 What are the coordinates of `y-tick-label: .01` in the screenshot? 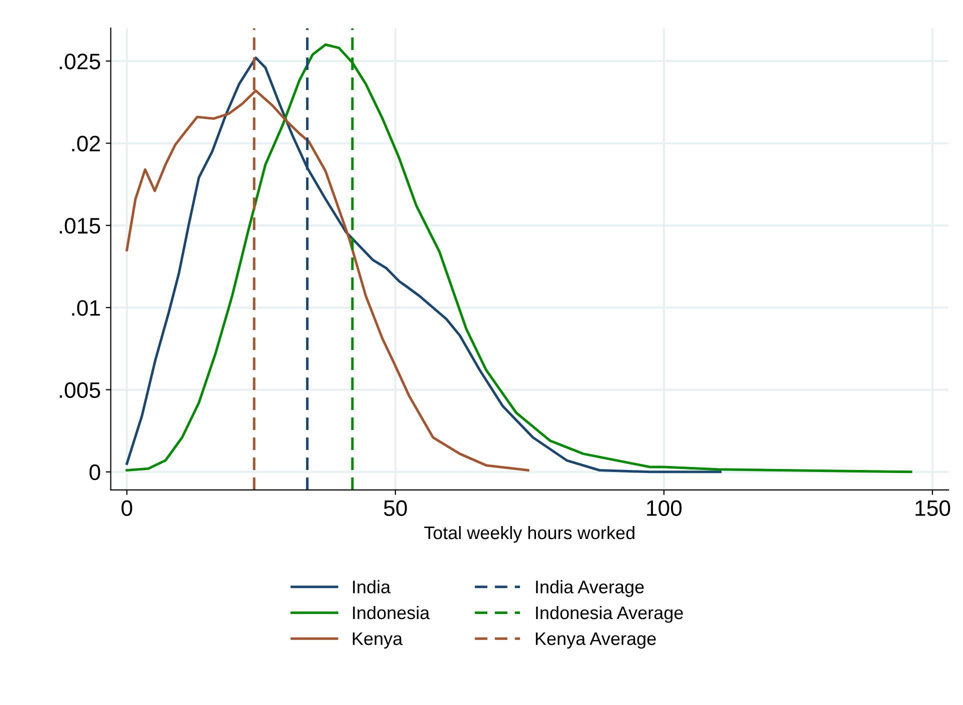 It's located at (86, 308).